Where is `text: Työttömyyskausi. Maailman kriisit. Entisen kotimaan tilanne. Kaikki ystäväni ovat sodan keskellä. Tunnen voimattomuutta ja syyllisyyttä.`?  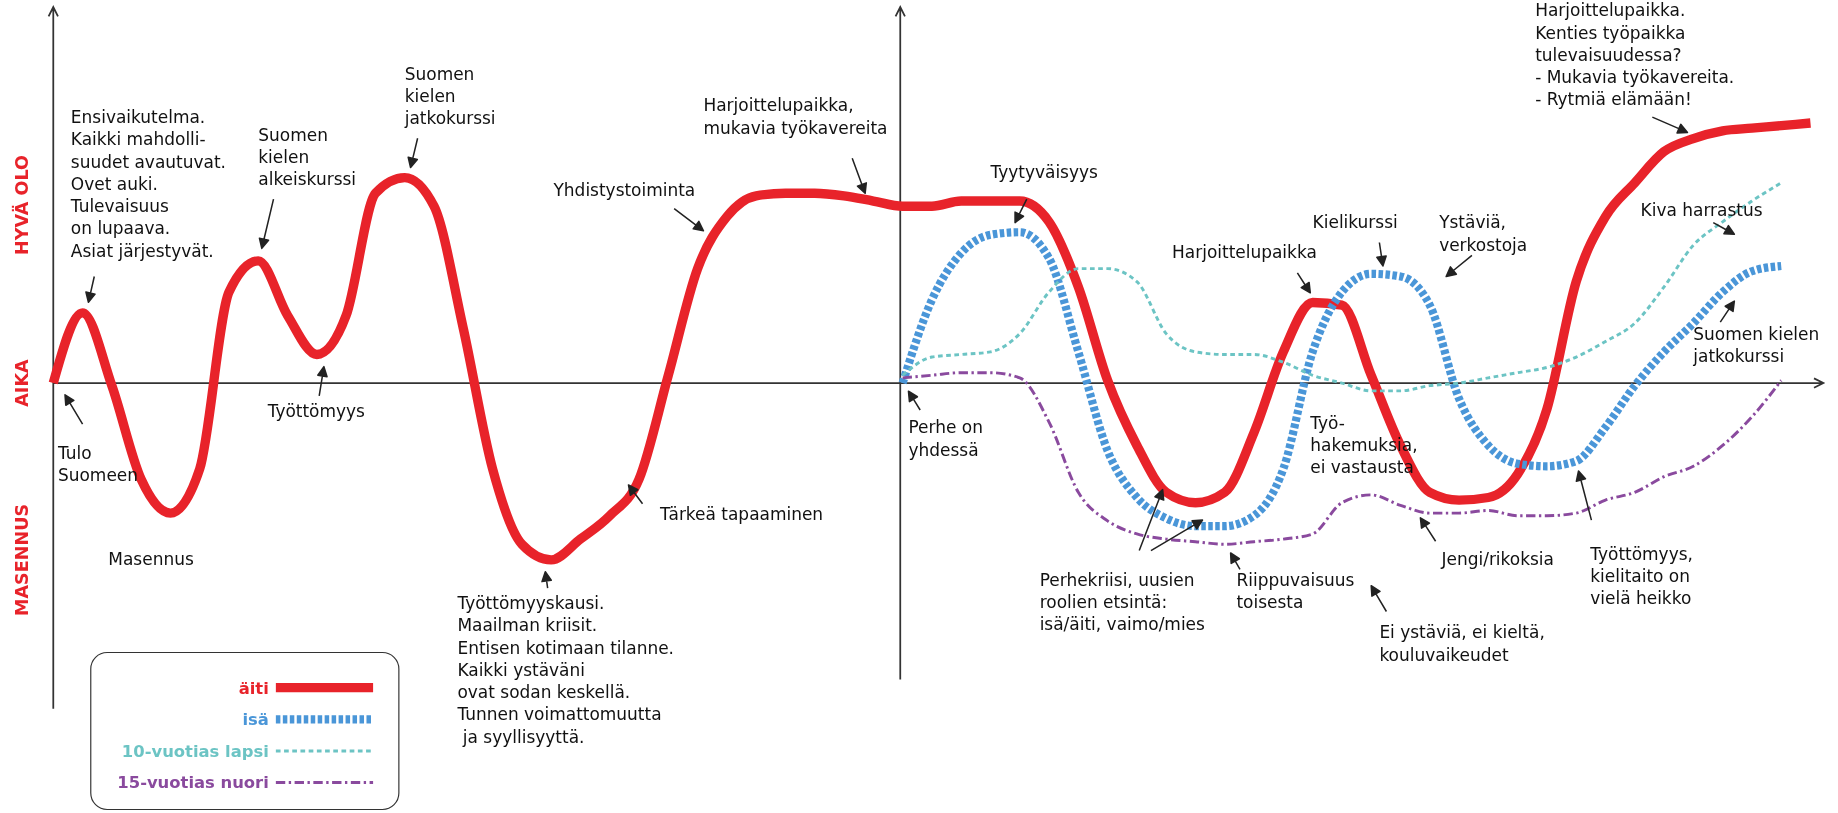 text: Työttömyyskausi. Maailman kriisit. Entisen kotimaan tilanne. Kaikki ystäväni ovat sodan keskellä. Tunnen voimattomuutta ja syyllisyyttä. is located at coordinates (565, 670).